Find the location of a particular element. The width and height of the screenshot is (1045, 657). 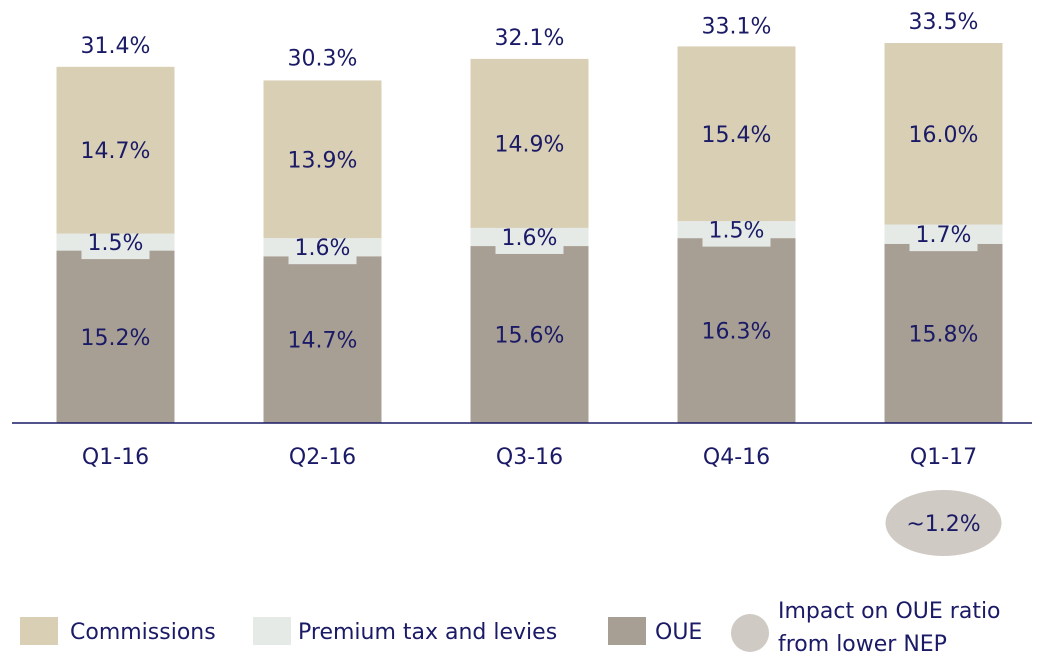

legend-label: from lower NEP is located at coordinates (862, 644).